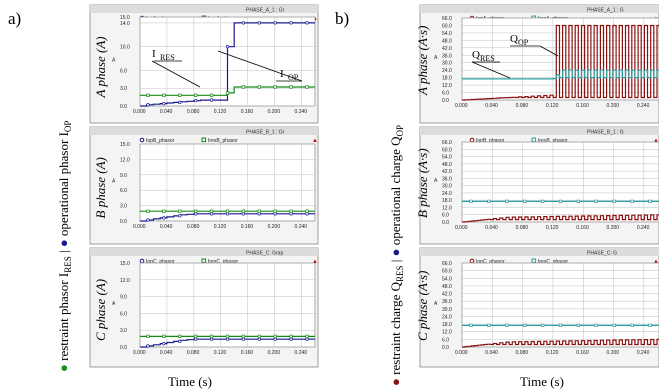 The height and width of the screenshot is (392, 659). Describe the element at coordinates (100, 67) in the screenshot. I see `panel-ylabel: A phase (A)` at that location.